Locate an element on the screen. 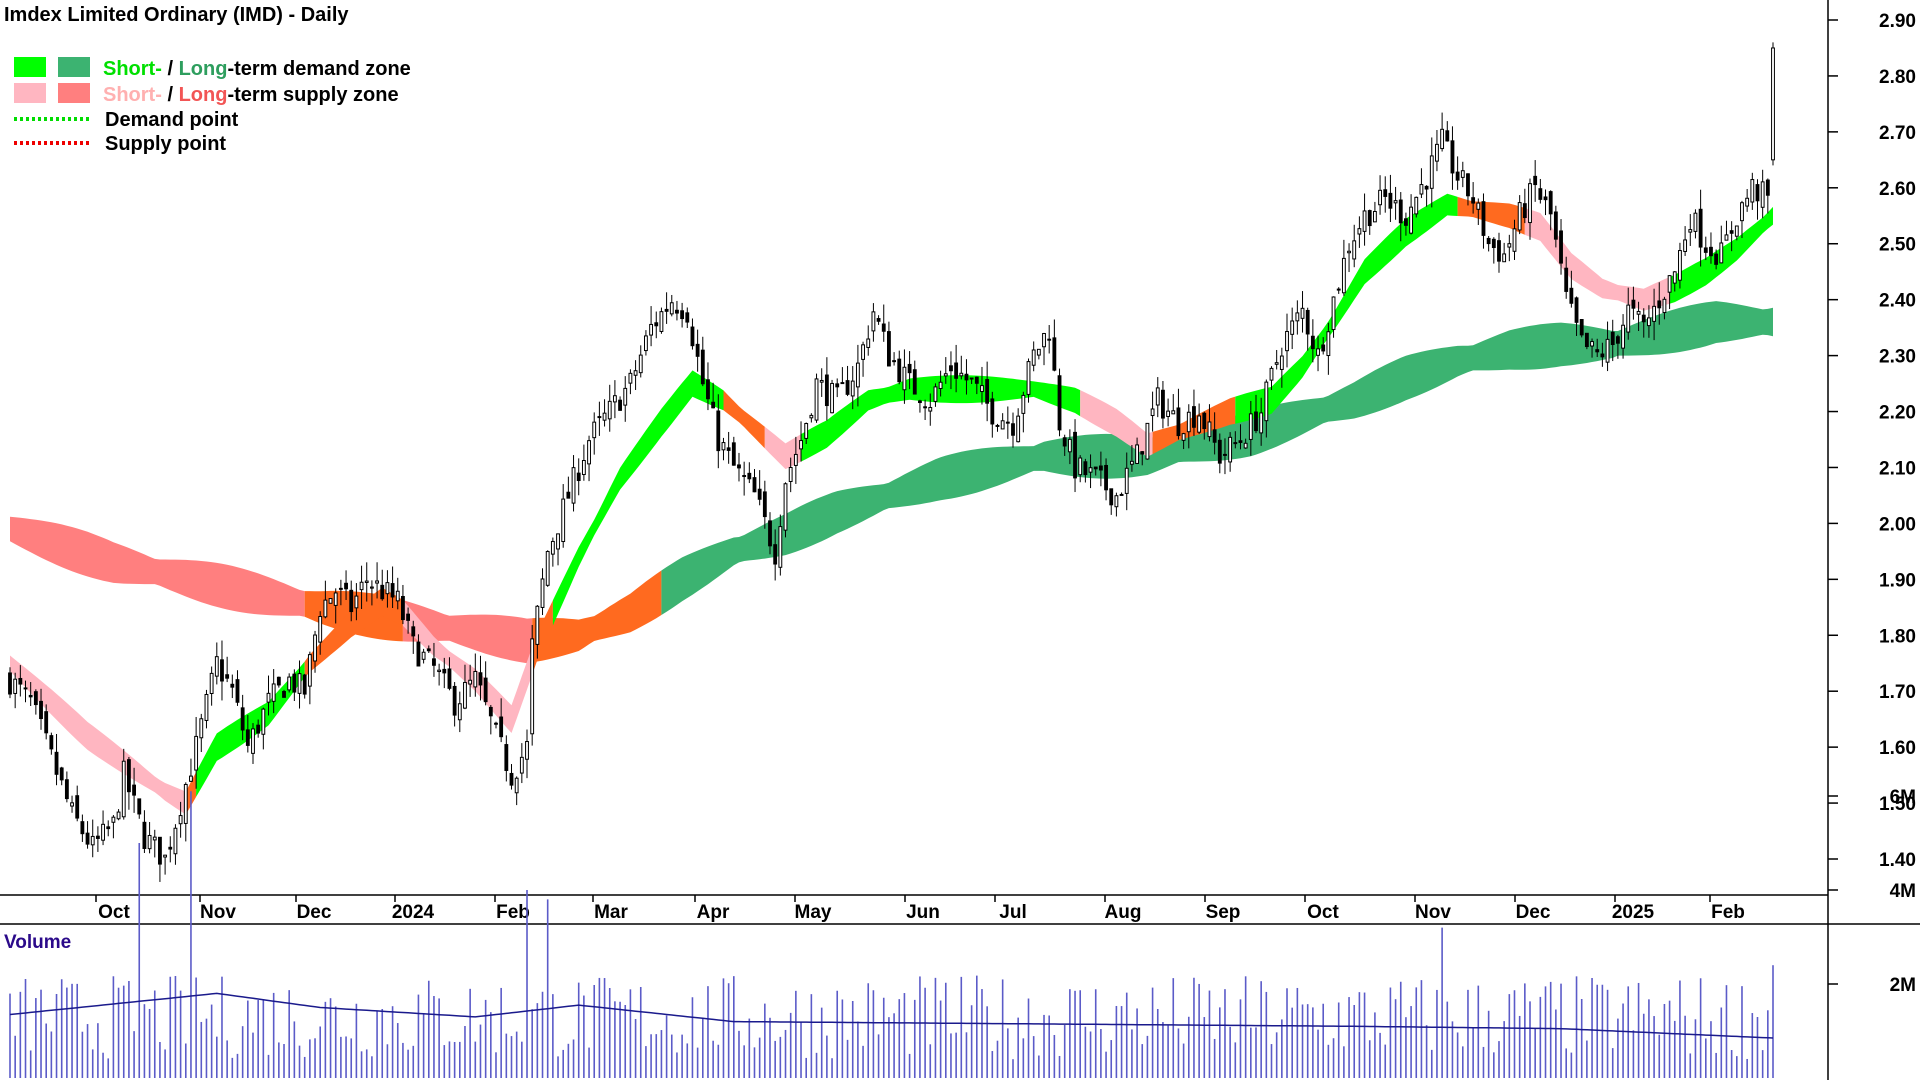 The height and width of the screenshot is (1080, 1920). month-label-4: Feb is located at coordinates (513, 912).